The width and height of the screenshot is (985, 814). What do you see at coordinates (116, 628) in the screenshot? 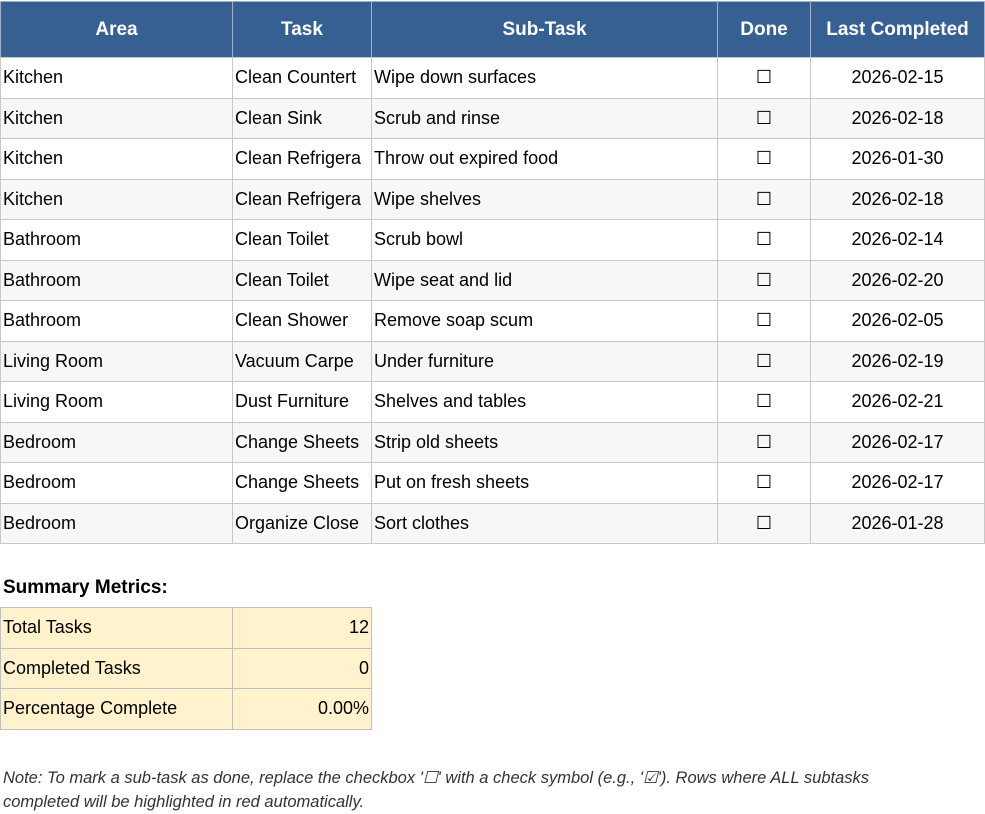
I see `summary-label: Total Tasks` at bounding box center [116, 628].